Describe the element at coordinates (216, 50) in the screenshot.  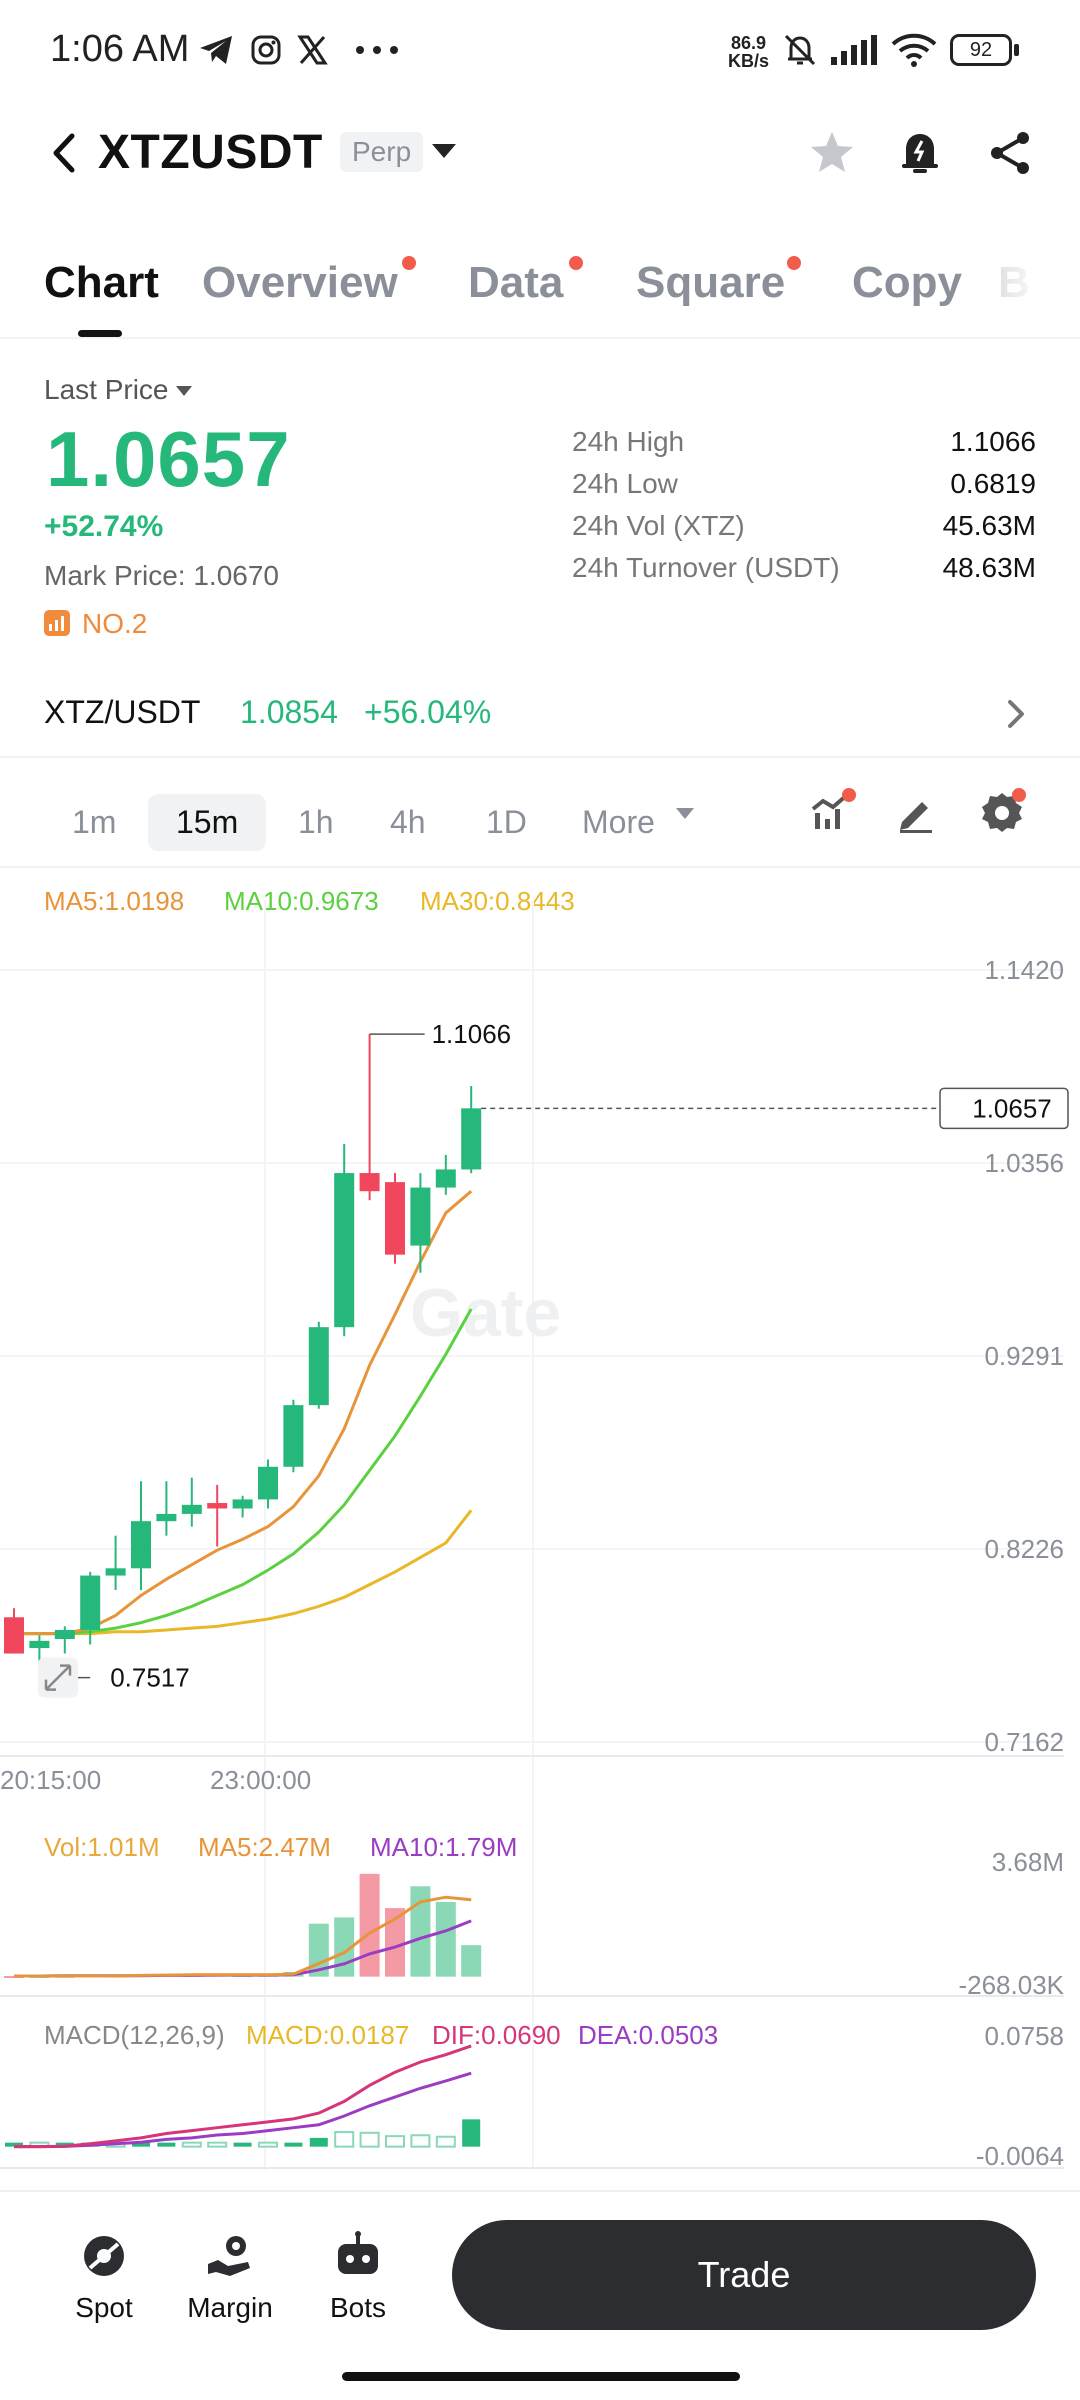
I see `telegram-icon` at that location.